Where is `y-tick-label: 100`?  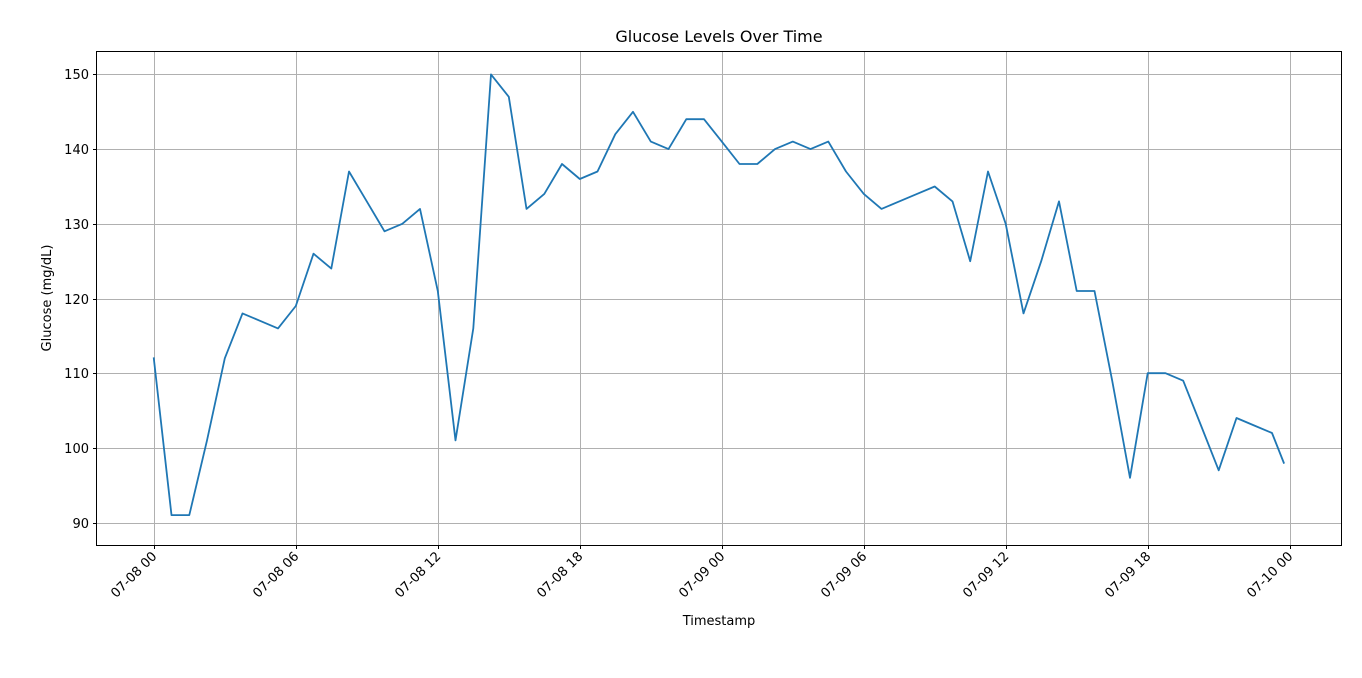 y-tick-label: 100 is located at coordinates (76, 449).